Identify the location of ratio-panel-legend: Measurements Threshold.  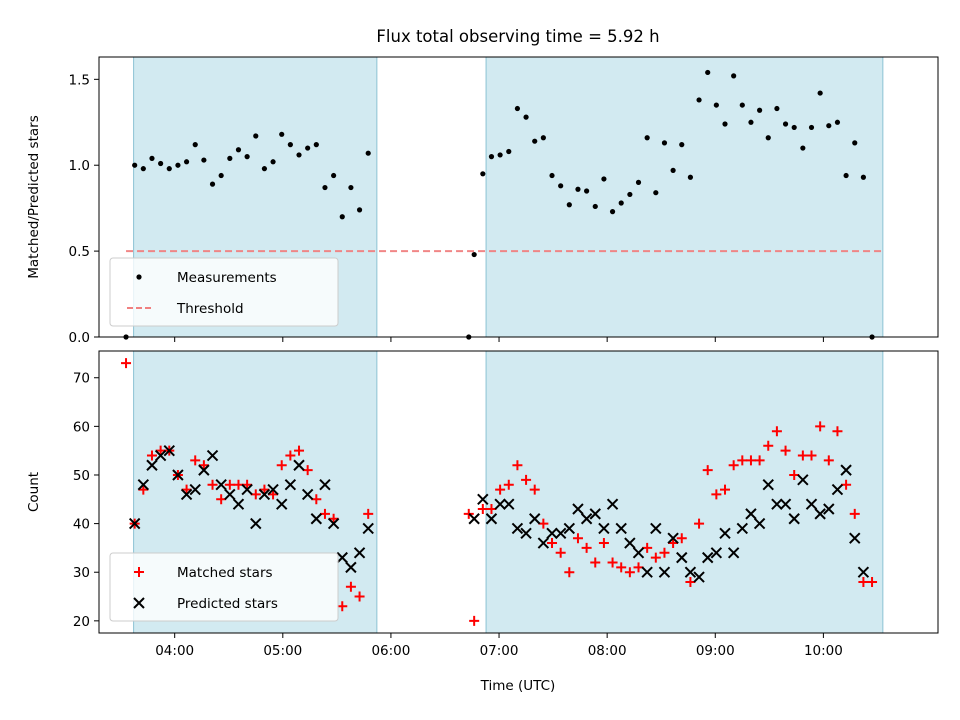
(224, 292).